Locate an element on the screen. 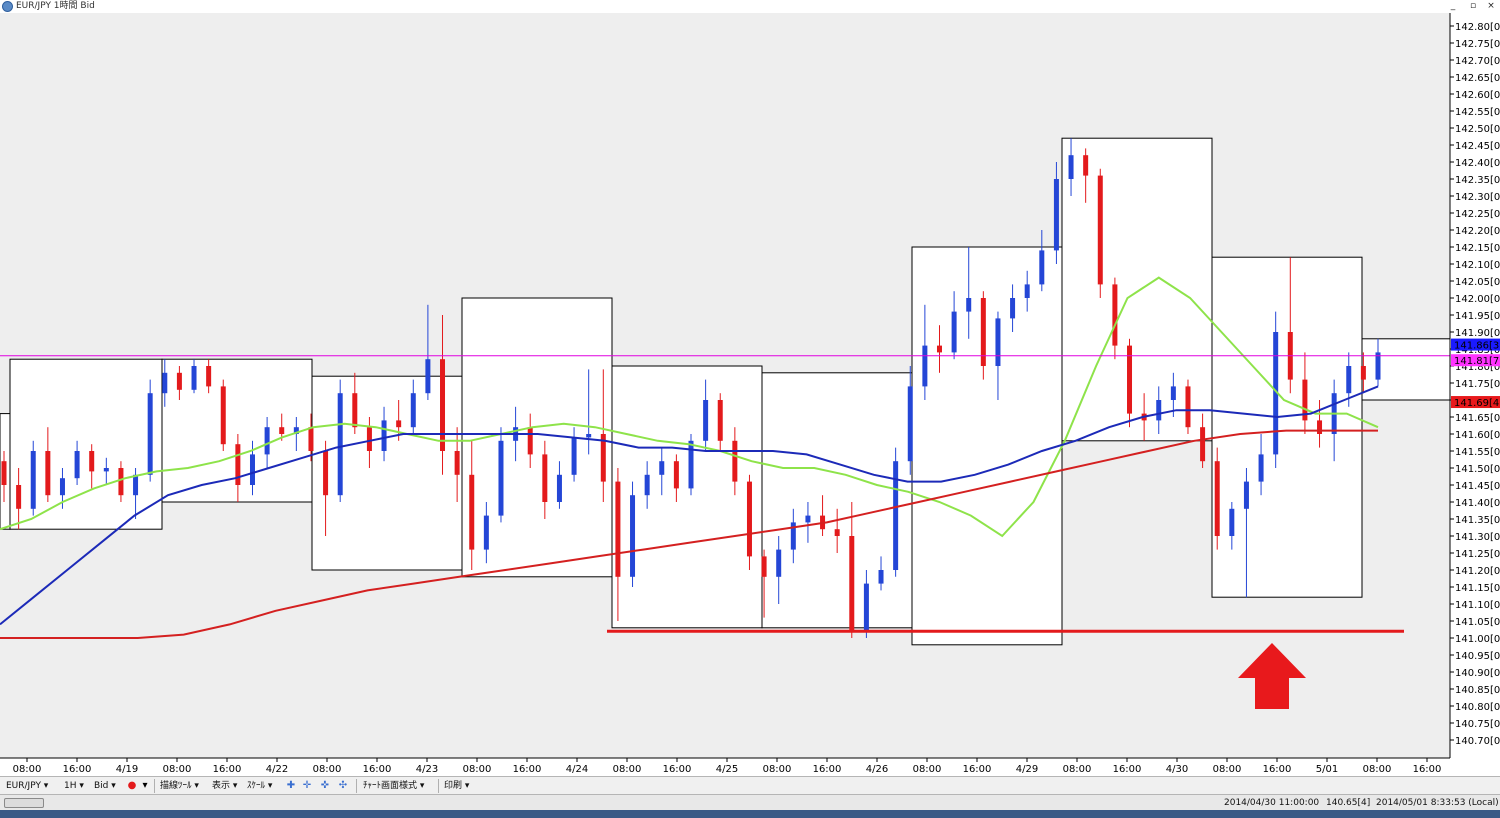 Image resolution: width=1500 pixels, height=818 pixels. toolbar-divider is located at coordinates (356, 786).